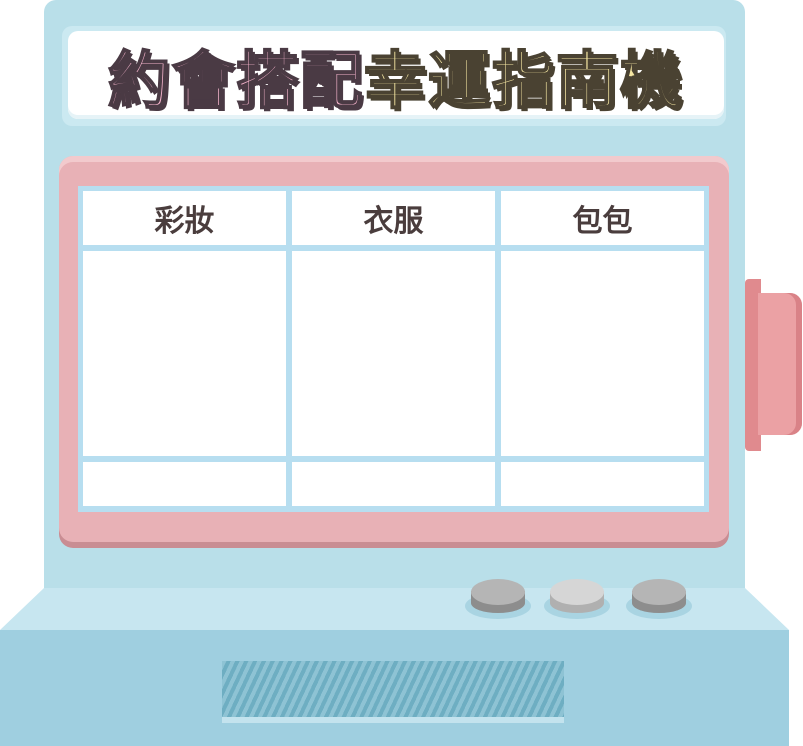  What do you see at coordinates (393, 484) in the screenshot?
I see `result-clothes` at bounding box center [393, 484].